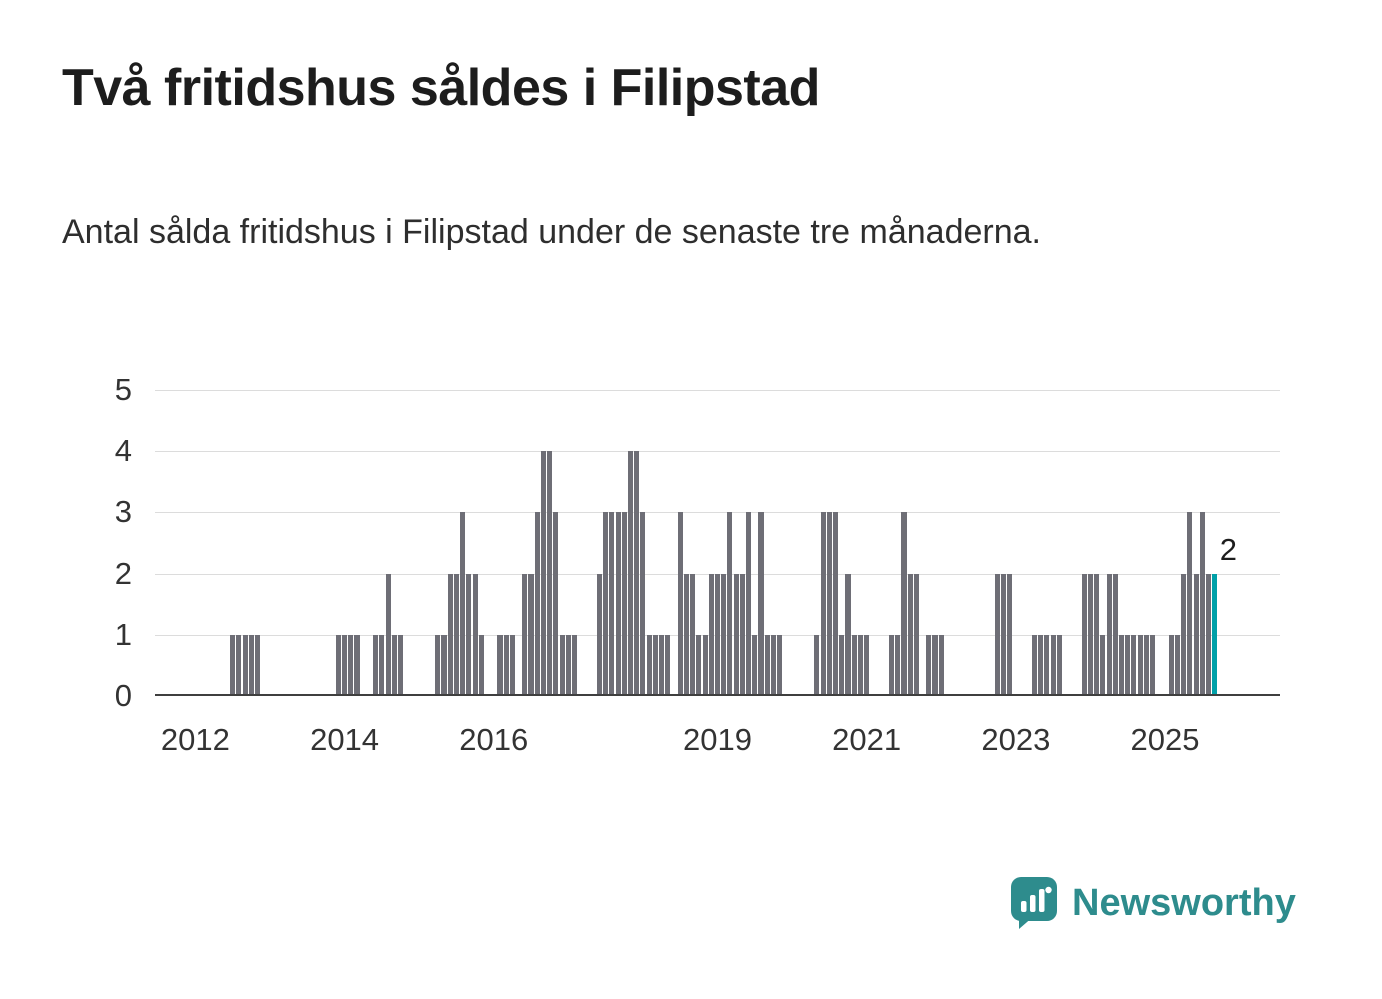  I want to click on newsworthy-logo-text: Newsworthy, so click(1184, 902).